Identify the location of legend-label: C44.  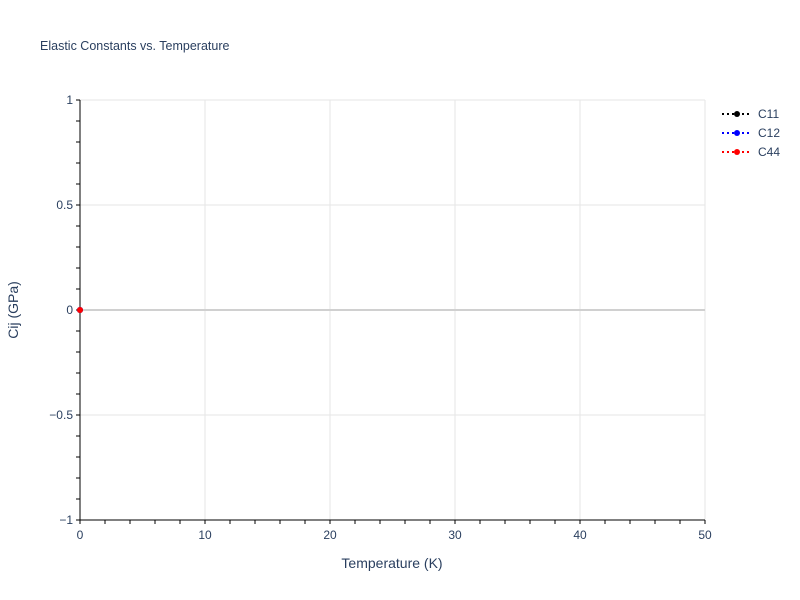
(769, 152).